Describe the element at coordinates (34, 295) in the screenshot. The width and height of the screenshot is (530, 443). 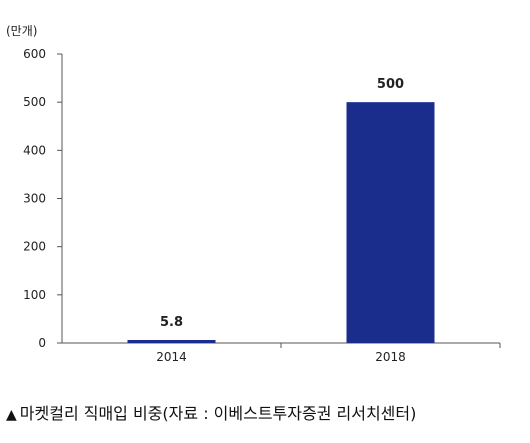
I see `y-tick-label: 100` at that location.